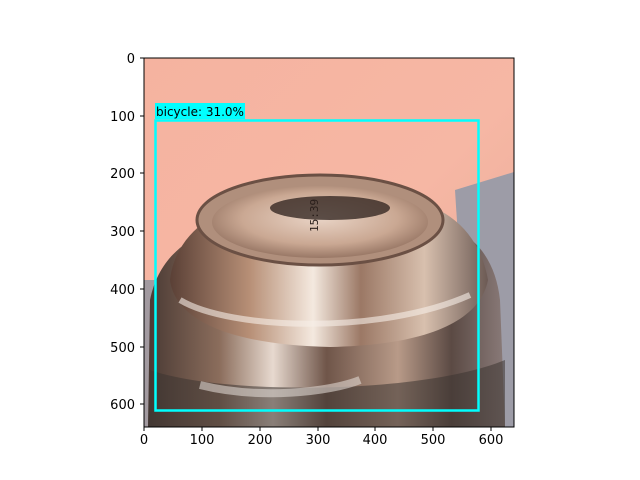 This screenshot has width=640, height=480. I want to click on can-highlight, so click(325, 309).